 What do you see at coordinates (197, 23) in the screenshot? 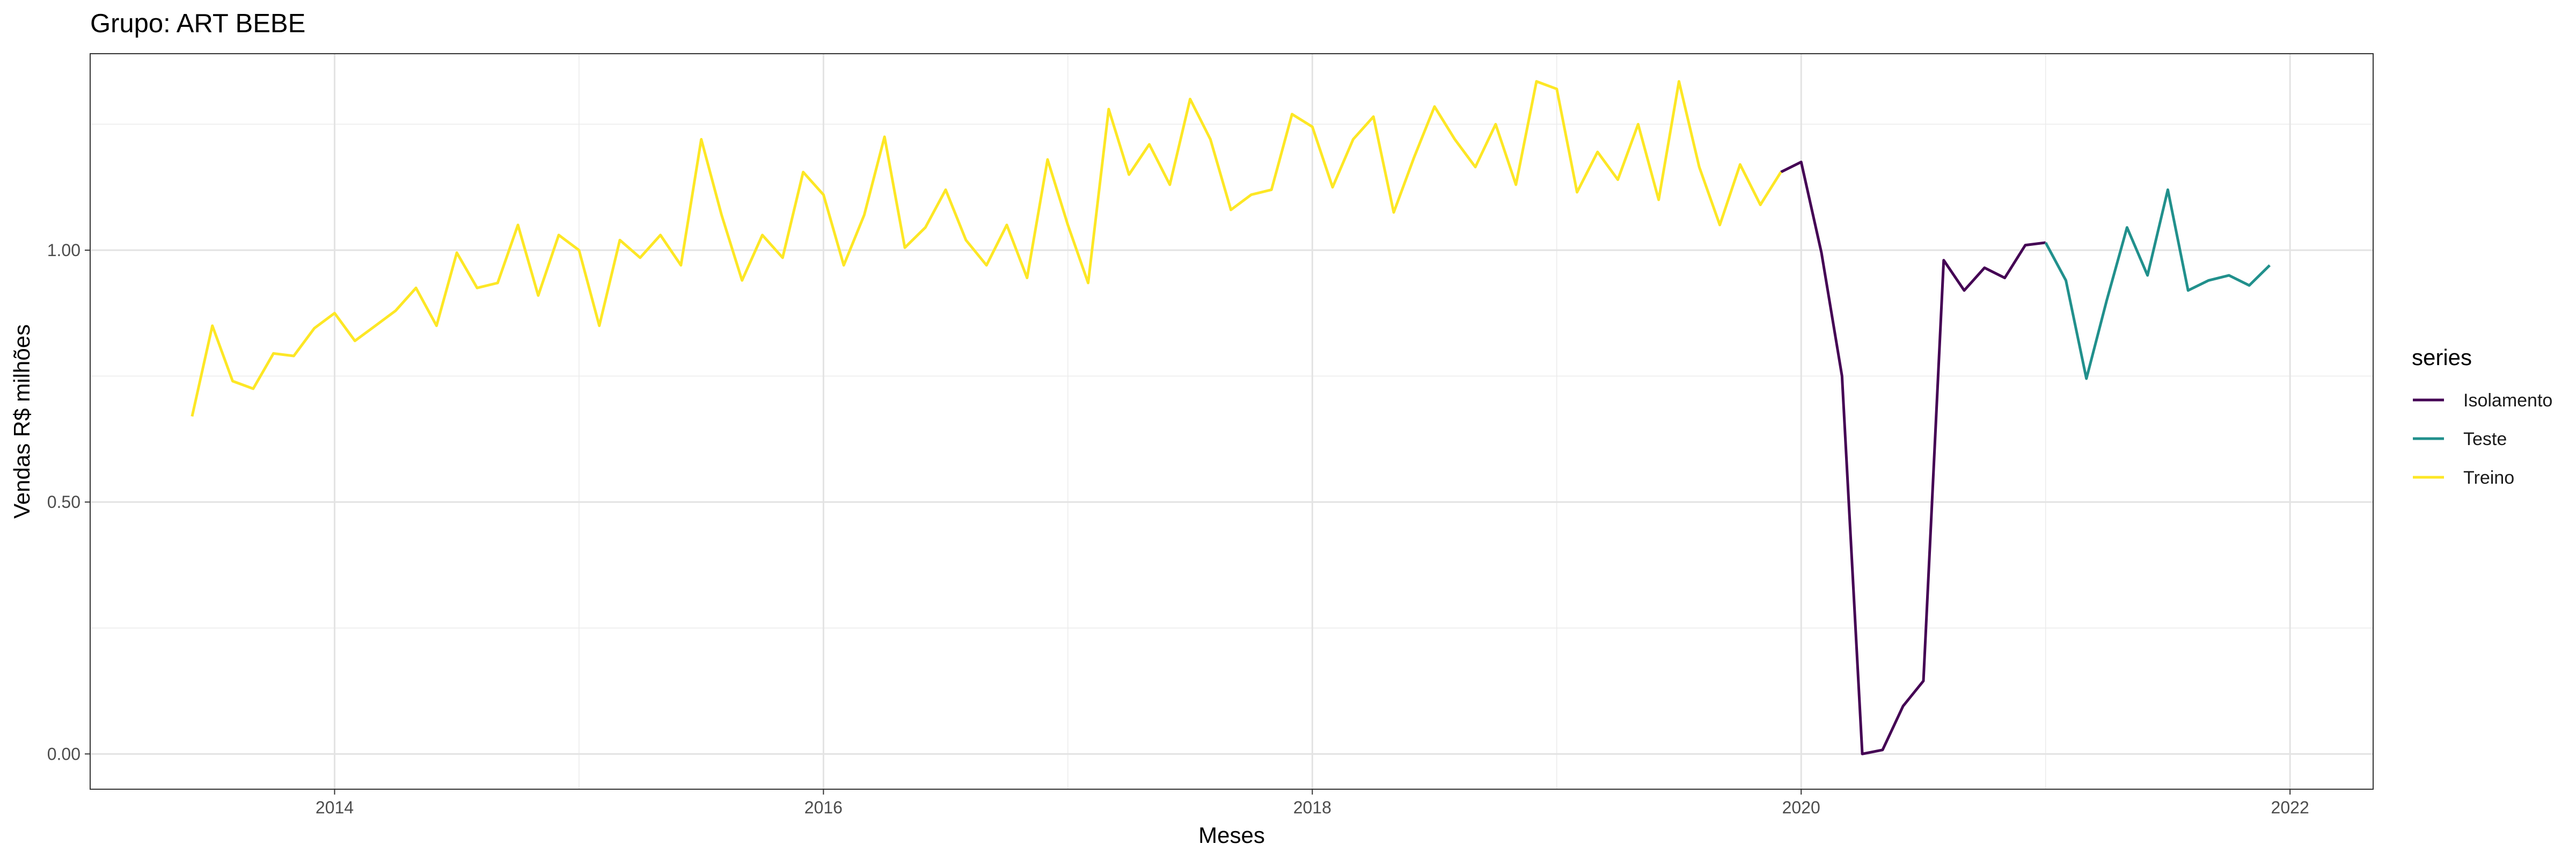
I see `chart-title: Grupo: ART BEBE` at bounding box center [197, 23].